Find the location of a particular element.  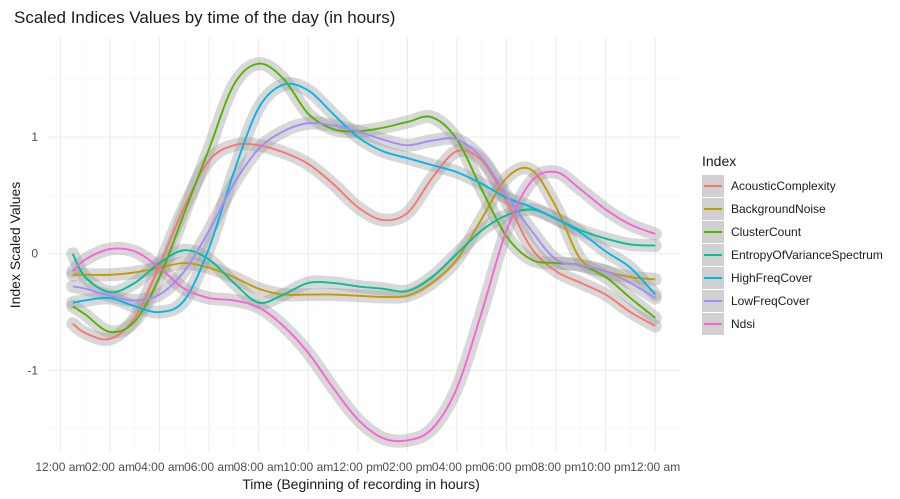

legend-title: Index is located at coordinates (719, 161).